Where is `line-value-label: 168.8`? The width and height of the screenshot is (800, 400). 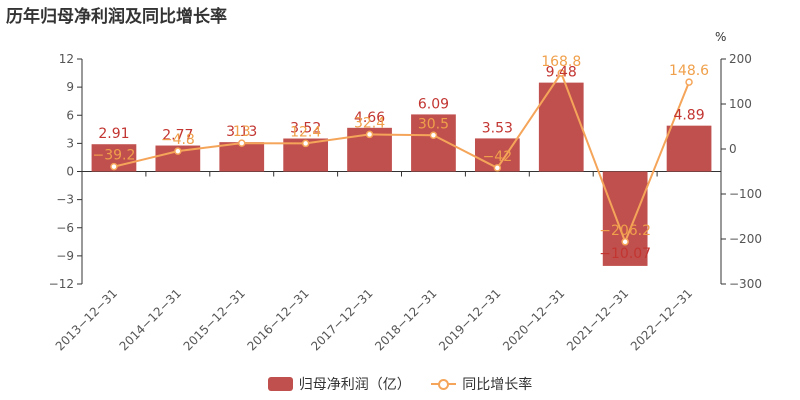 line-value-label: 168.8 is located at coordinates (561, 62).